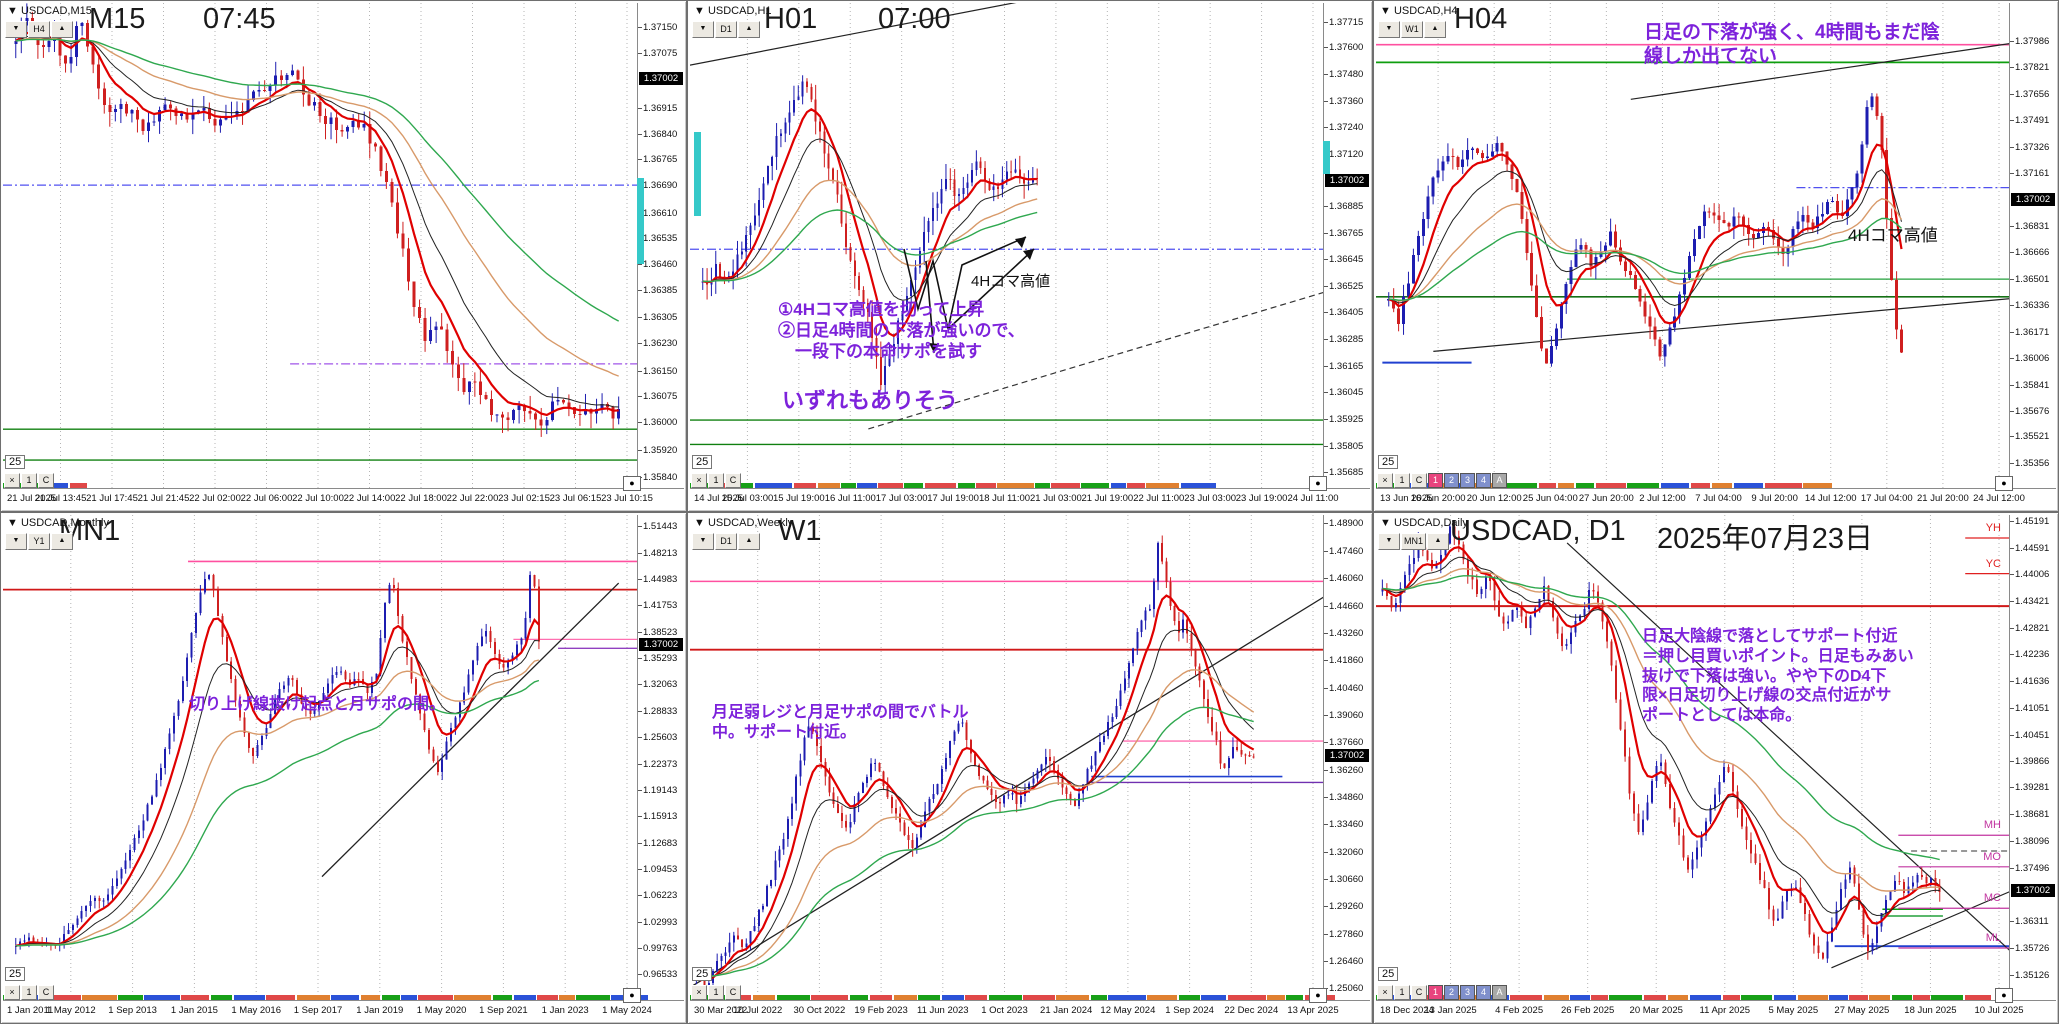 Image resolution: width=2059 pixels, height=1024 pixels. I want to click on mini-button-row: × 1 C, so click(29, 480).